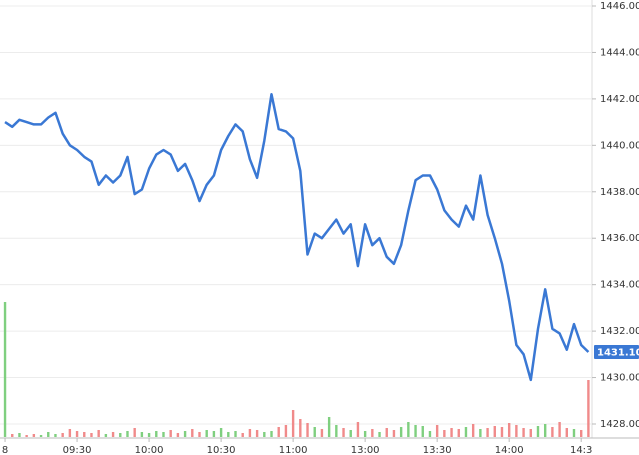 The height and width of the screenshot is (455, 639). What do you see at coordinates (77, 450) in the screenshot?
I see `x-tick-label: 09:30` at bounding box center [77, 450].